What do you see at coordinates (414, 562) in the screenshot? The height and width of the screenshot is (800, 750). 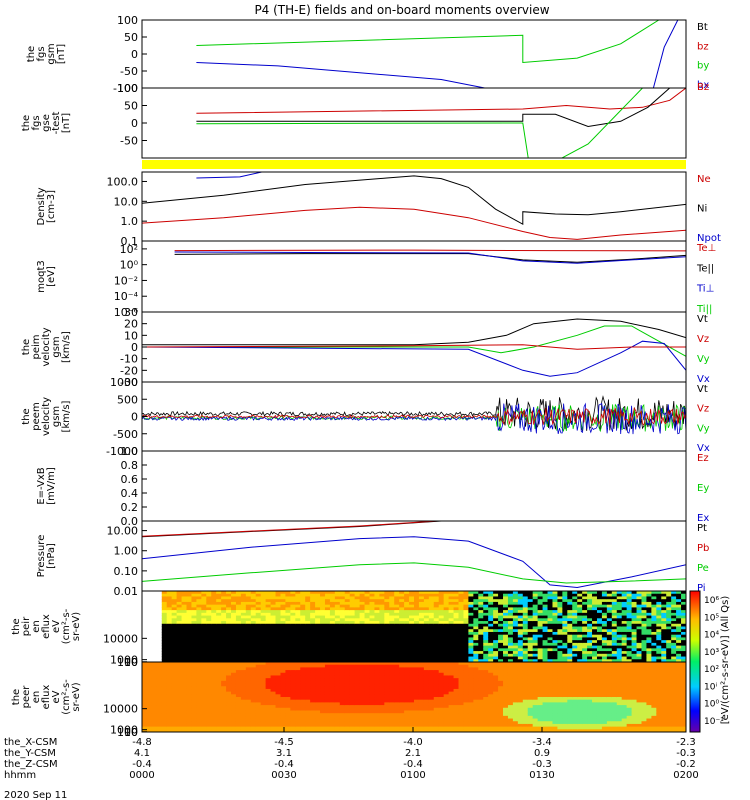 I see `series-line-blue` at bounding box center [414, 562].